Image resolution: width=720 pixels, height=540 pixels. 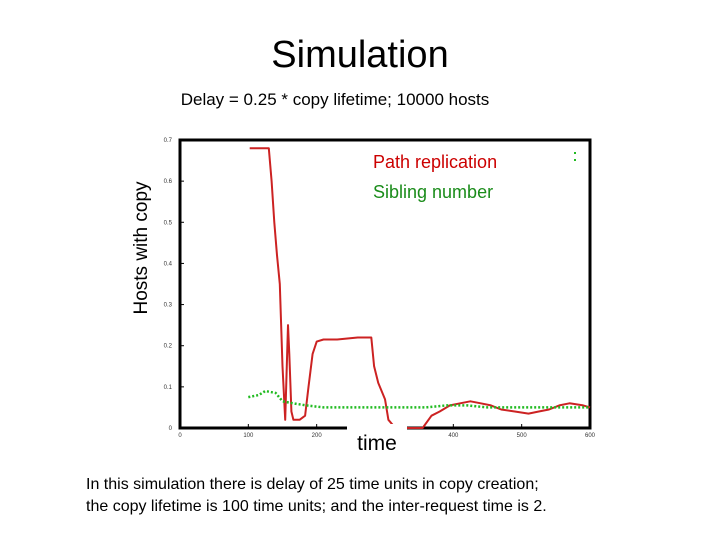 I want to click on y-tick-label: 0.3, so click(x=168, y=306).